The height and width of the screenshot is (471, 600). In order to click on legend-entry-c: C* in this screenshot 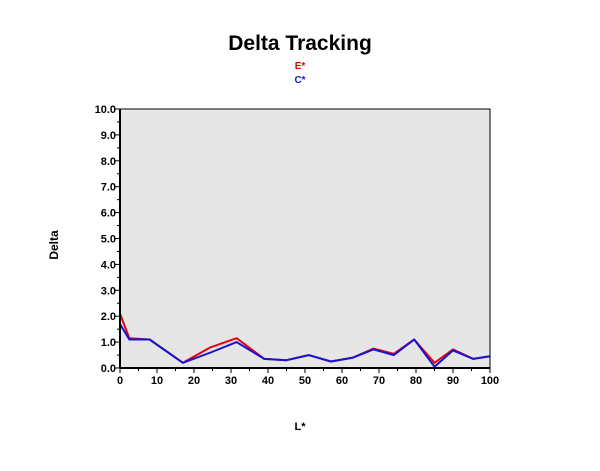, I will do `click(300, 80)`.